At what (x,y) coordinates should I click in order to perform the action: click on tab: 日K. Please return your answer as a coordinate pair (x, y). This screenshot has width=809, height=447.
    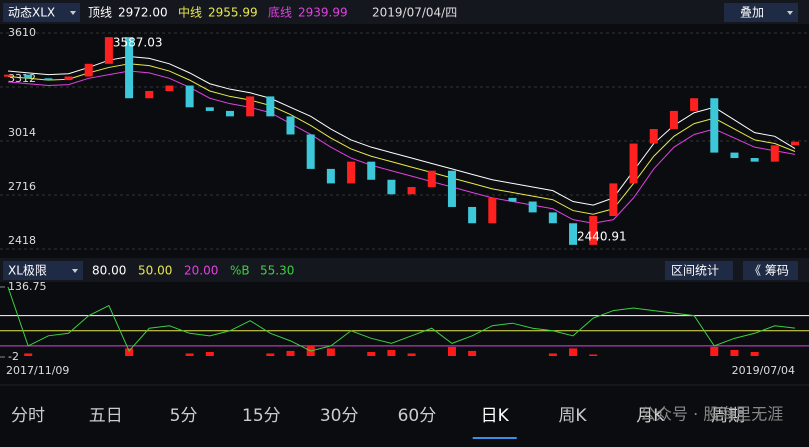
    Looking at the image, I should click on (495, 416).